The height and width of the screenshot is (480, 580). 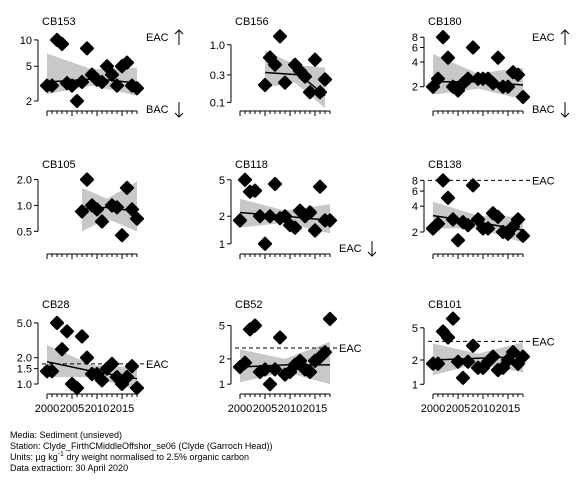 I want to click on y-tick-label: 10, so click(x=26, y=41).